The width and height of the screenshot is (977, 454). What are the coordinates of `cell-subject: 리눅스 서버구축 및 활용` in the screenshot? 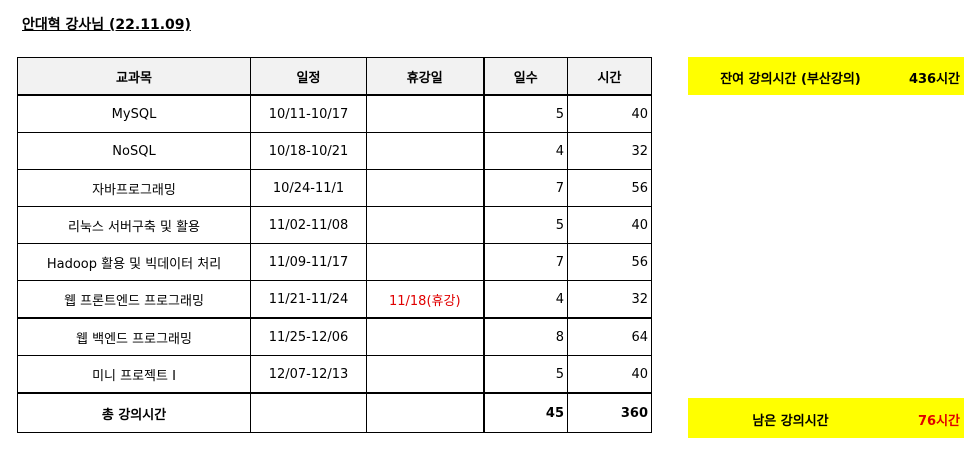 It's located at (134, 225).